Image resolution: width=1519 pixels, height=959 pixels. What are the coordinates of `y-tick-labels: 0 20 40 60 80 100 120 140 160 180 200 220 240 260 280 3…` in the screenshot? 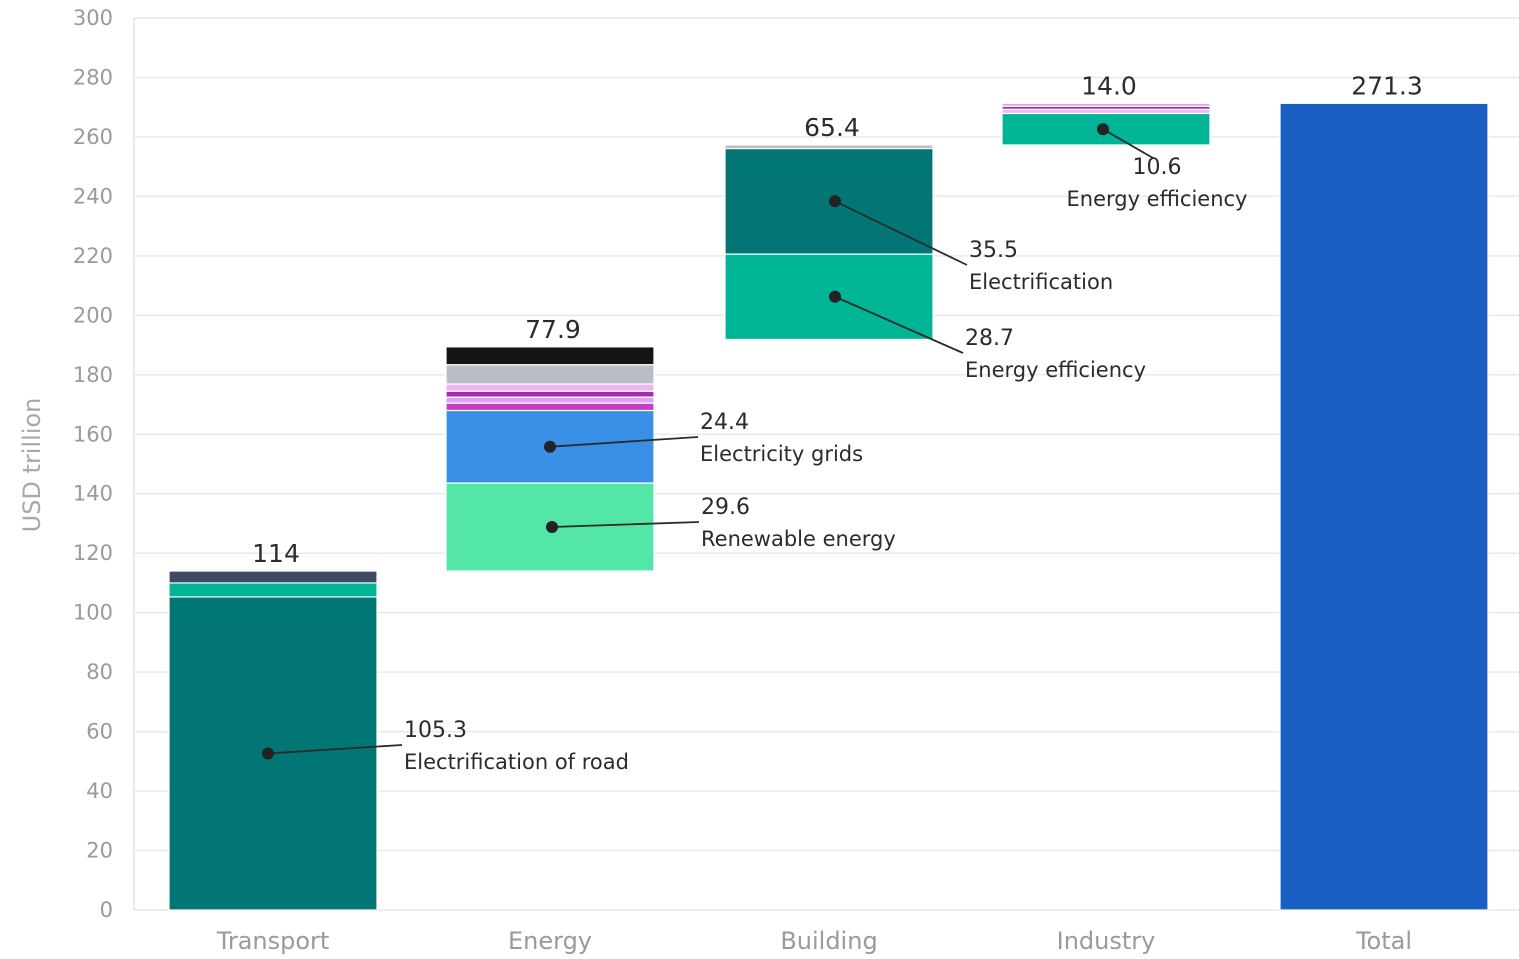 It's located at (93, 464).